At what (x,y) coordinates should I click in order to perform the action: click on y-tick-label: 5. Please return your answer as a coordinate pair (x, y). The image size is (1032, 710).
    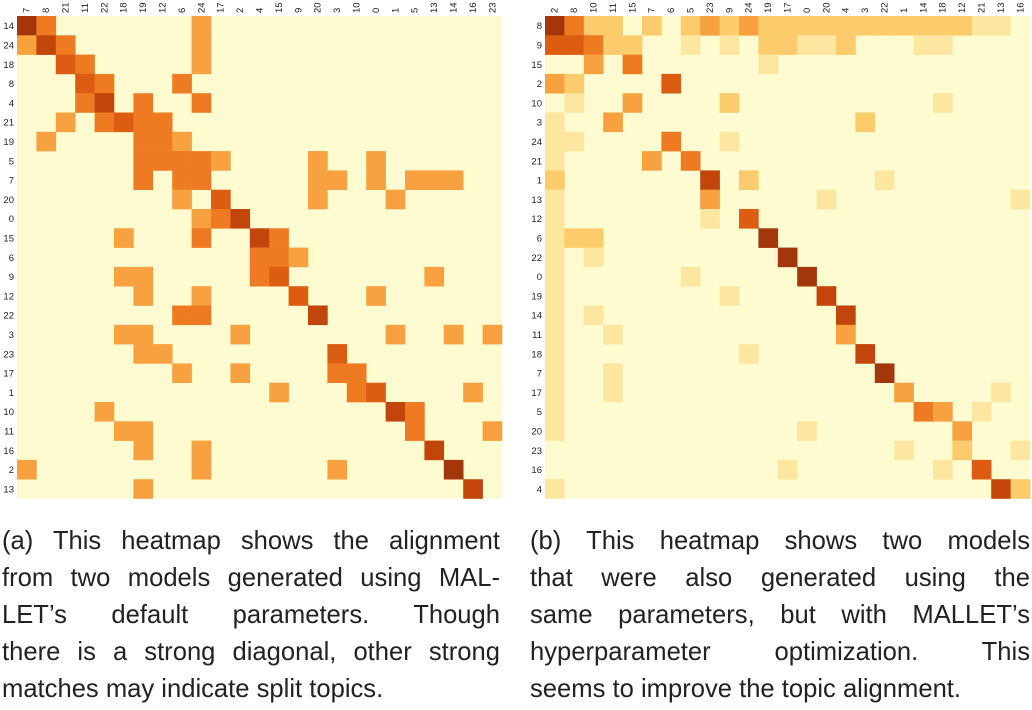
    Looking at the image, I should click on (11, 161).